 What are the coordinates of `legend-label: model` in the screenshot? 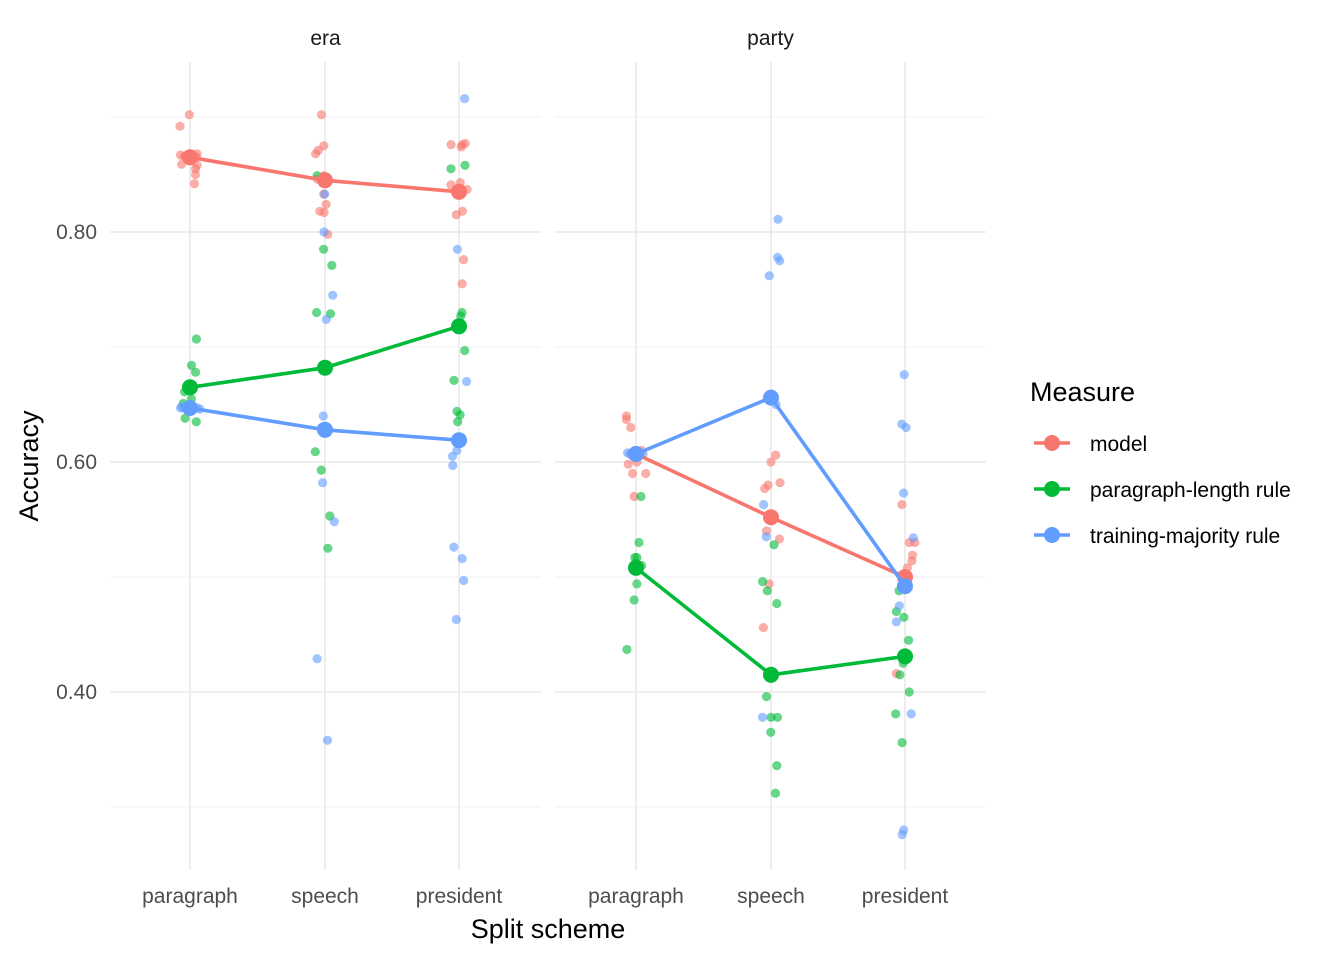 It's located at (1118, 444).